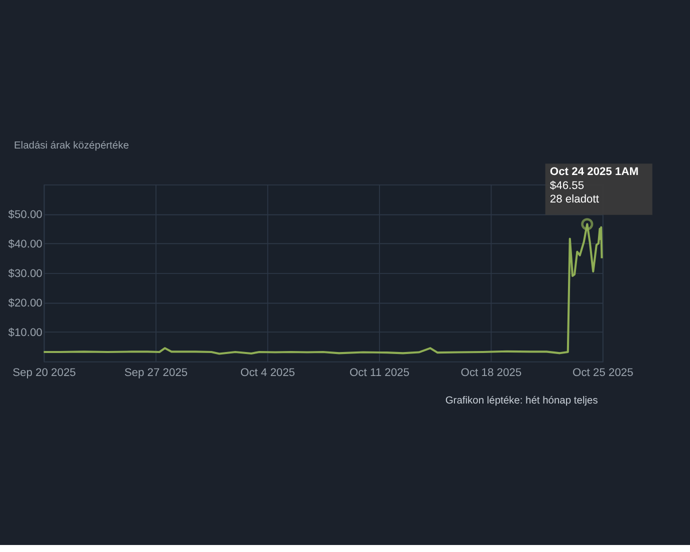 The image size is (690, 552). I want to click on y-tick-label: $50.00, so click(25, 215).